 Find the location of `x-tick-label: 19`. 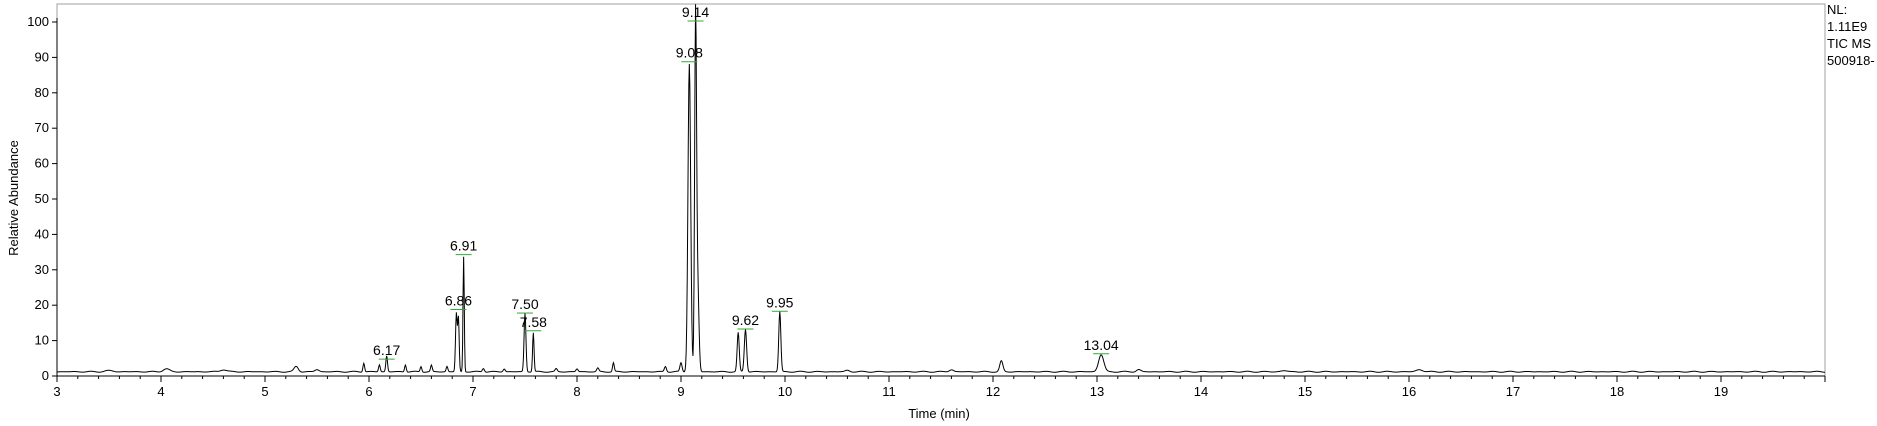

x-tick-label: 19 is located at coordinates (1721, 391).